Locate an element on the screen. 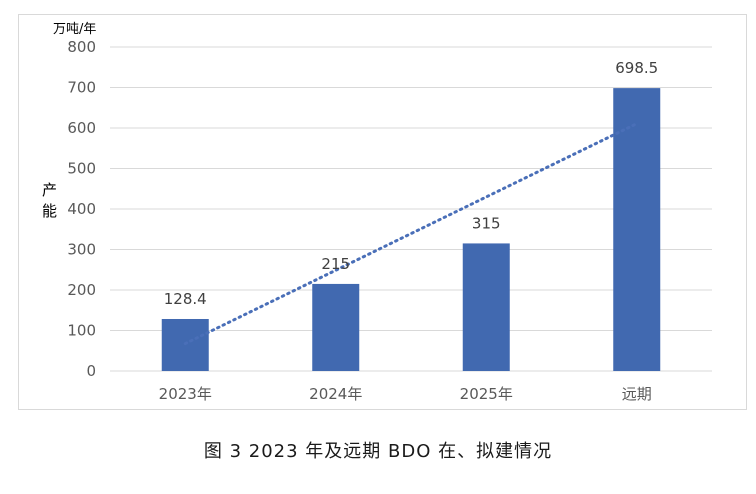 This screenshot has width=756, height=494. y-tick-label: 400 is located at coordinates (81, 209).